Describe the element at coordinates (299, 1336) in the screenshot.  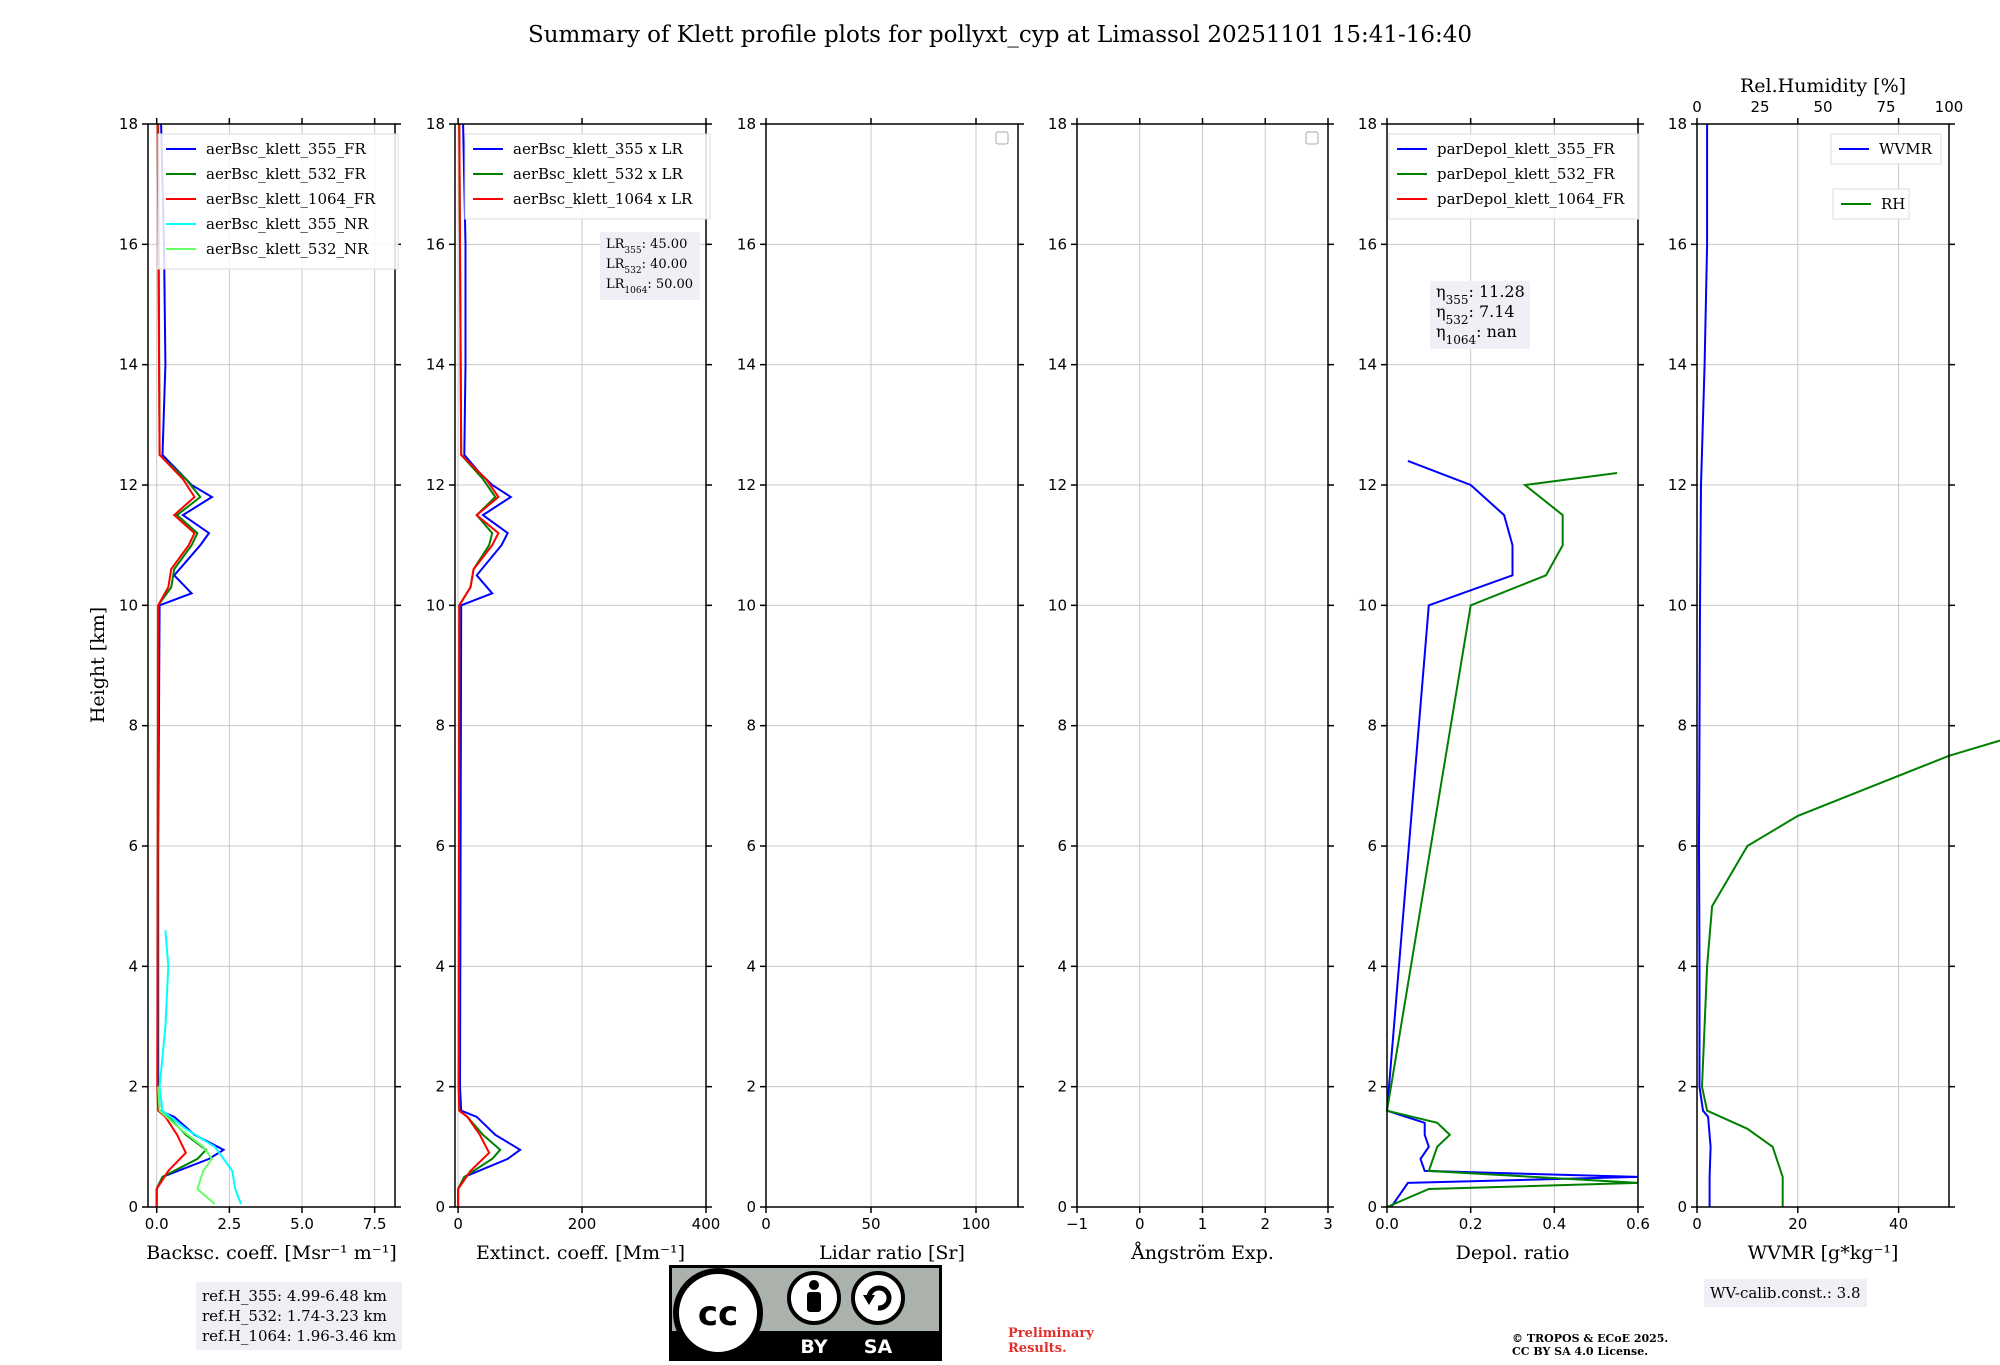
I see `ref-height-1064: ref.H_1064: 1.96-3.46 km` at that location.